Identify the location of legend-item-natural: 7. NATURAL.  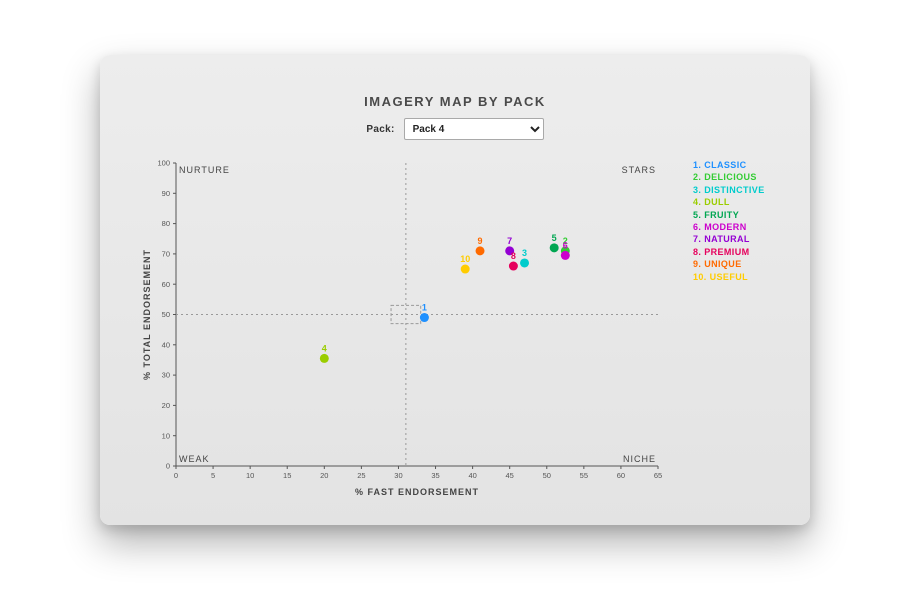
(721, 239).